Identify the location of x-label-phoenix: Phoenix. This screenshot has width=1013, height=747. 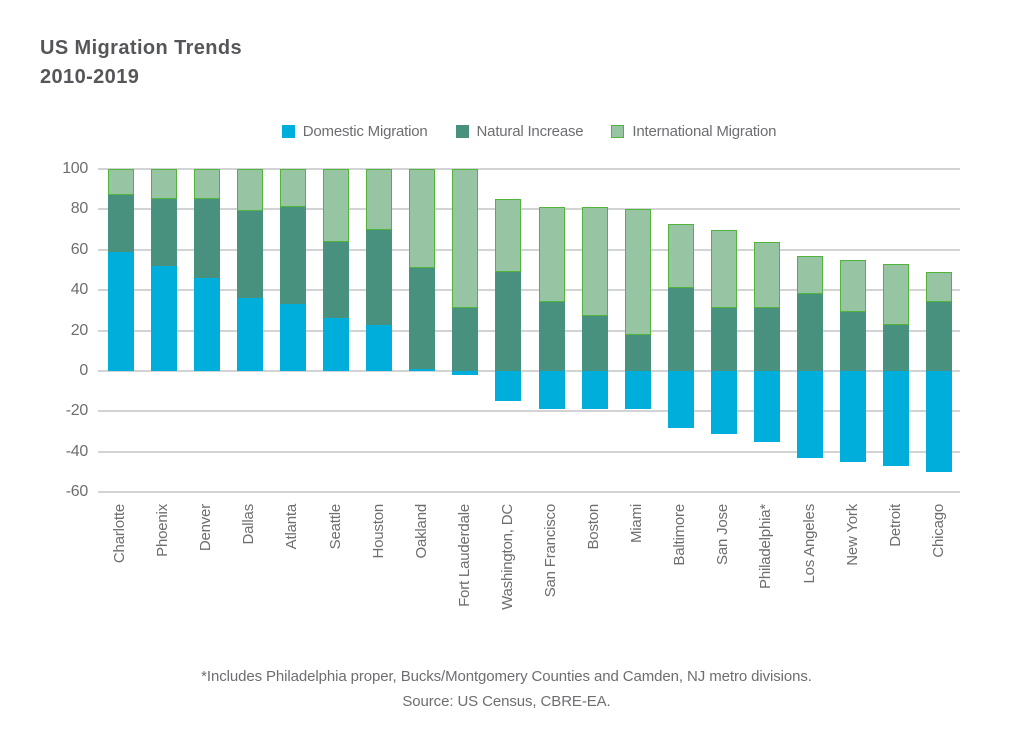
(163, 530).